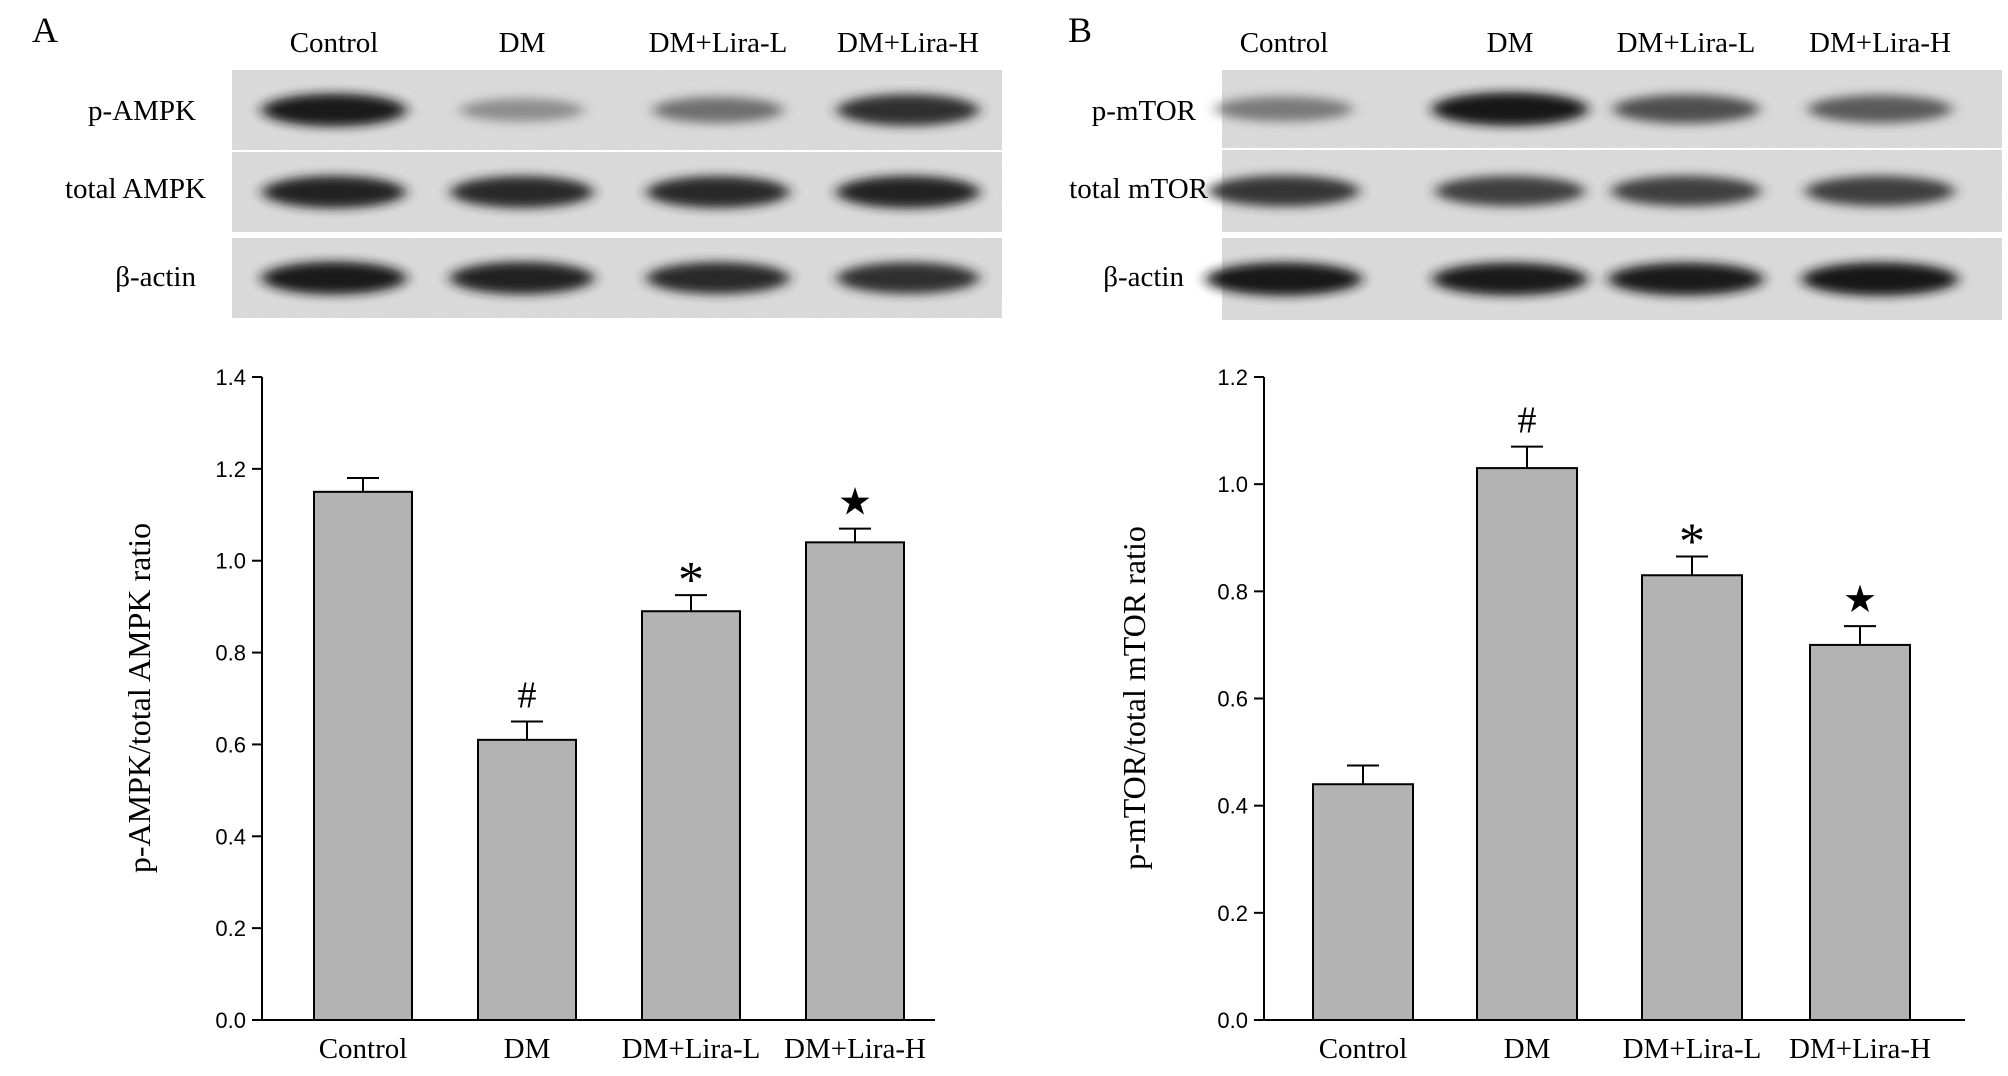 Image resolution: width=2008 pixels, height=1076 pixels. What do you see at coordinates (718, 43) in the screenshot?
I see `blot-lane-label-lira-l-a: DM+Lira-L` at bounding box center [718, 43].